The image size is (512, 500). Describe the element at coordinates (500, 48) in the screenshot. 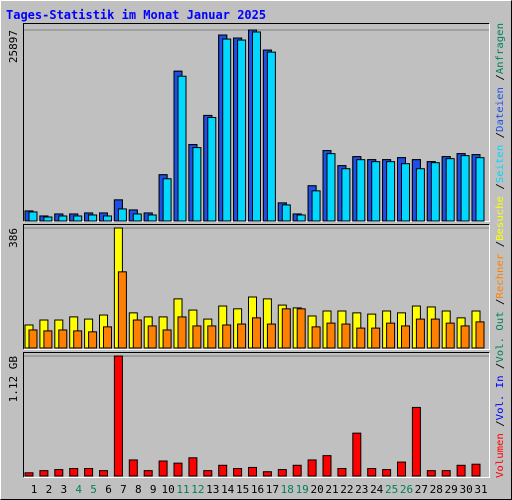

I see `legend-item: Anfragen` at that location.